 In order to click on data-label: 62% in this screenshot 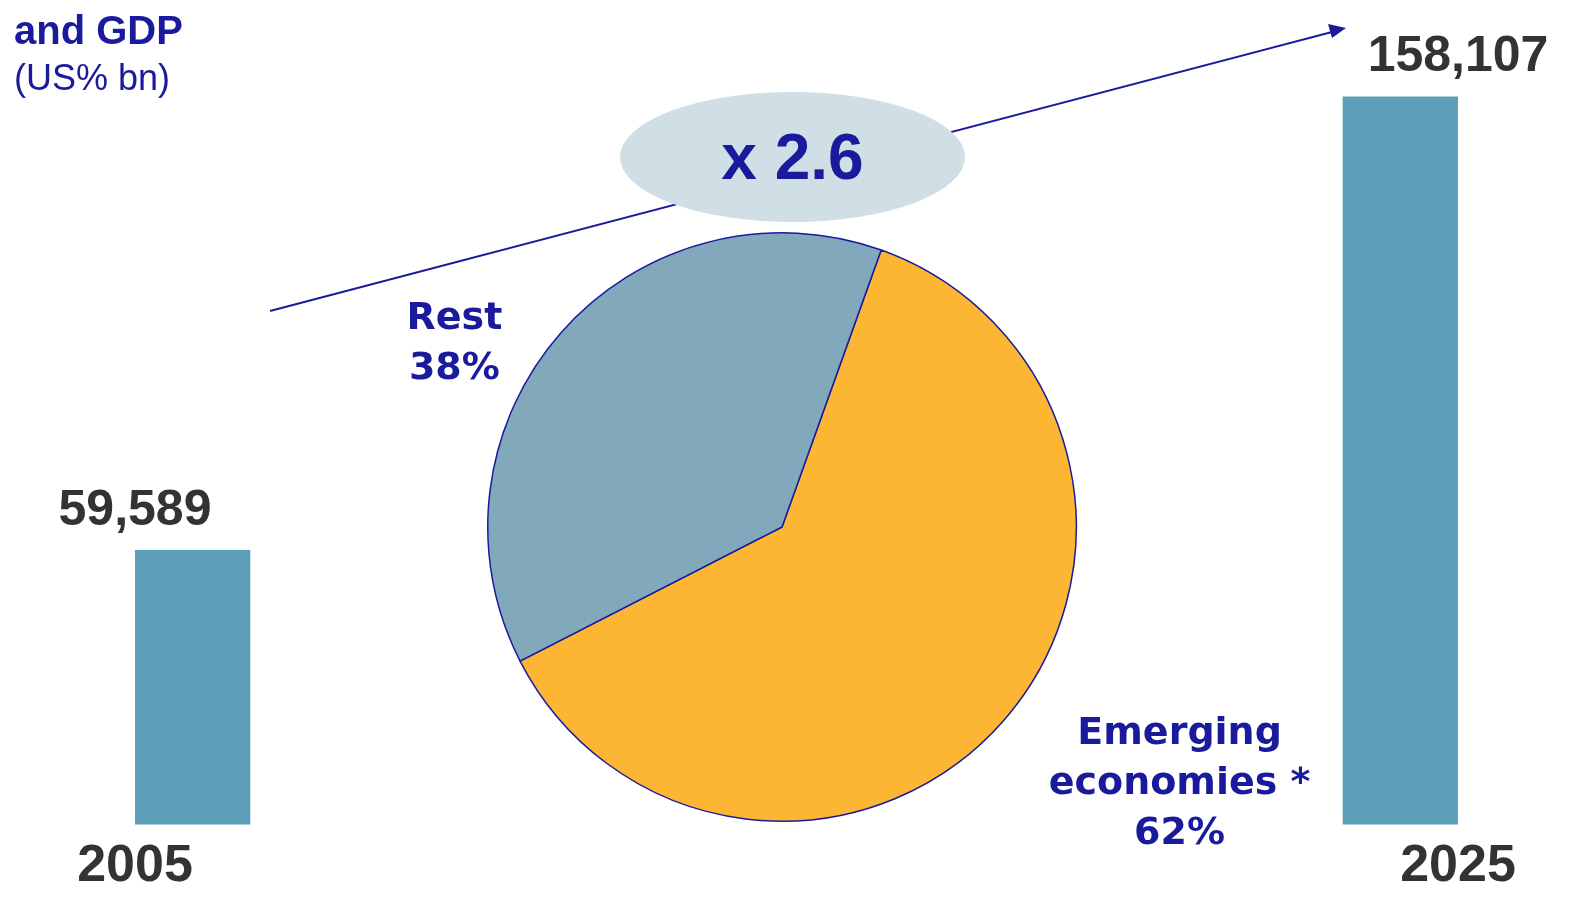, I will do `click(1180, 831)`.